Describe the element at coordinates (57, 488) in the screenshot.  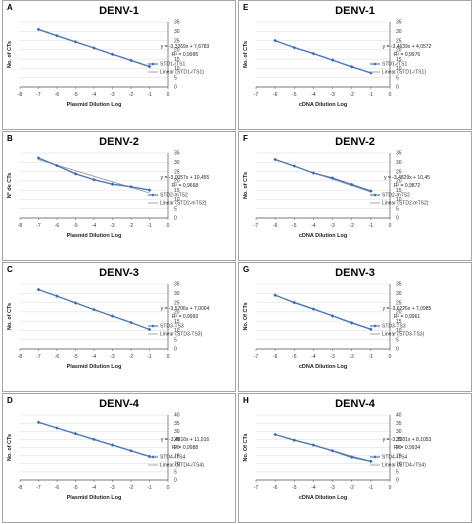
I see `x-tick-label: -6` at that location.